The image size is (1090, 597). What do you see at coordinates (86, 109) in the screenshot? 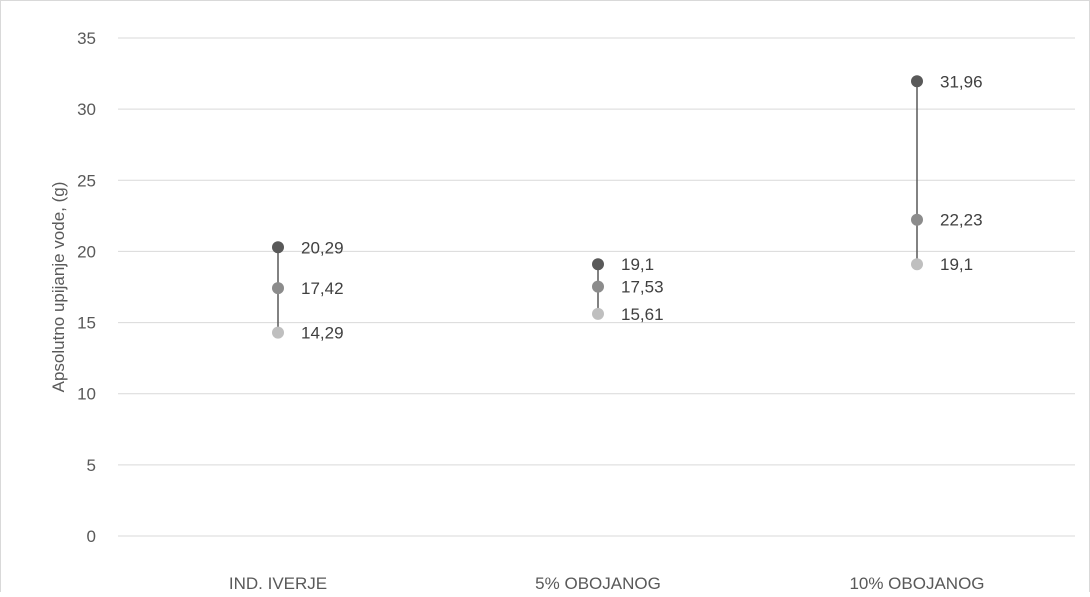
I see `y-tick-label-30: 30` at bounding box center [86, 109].